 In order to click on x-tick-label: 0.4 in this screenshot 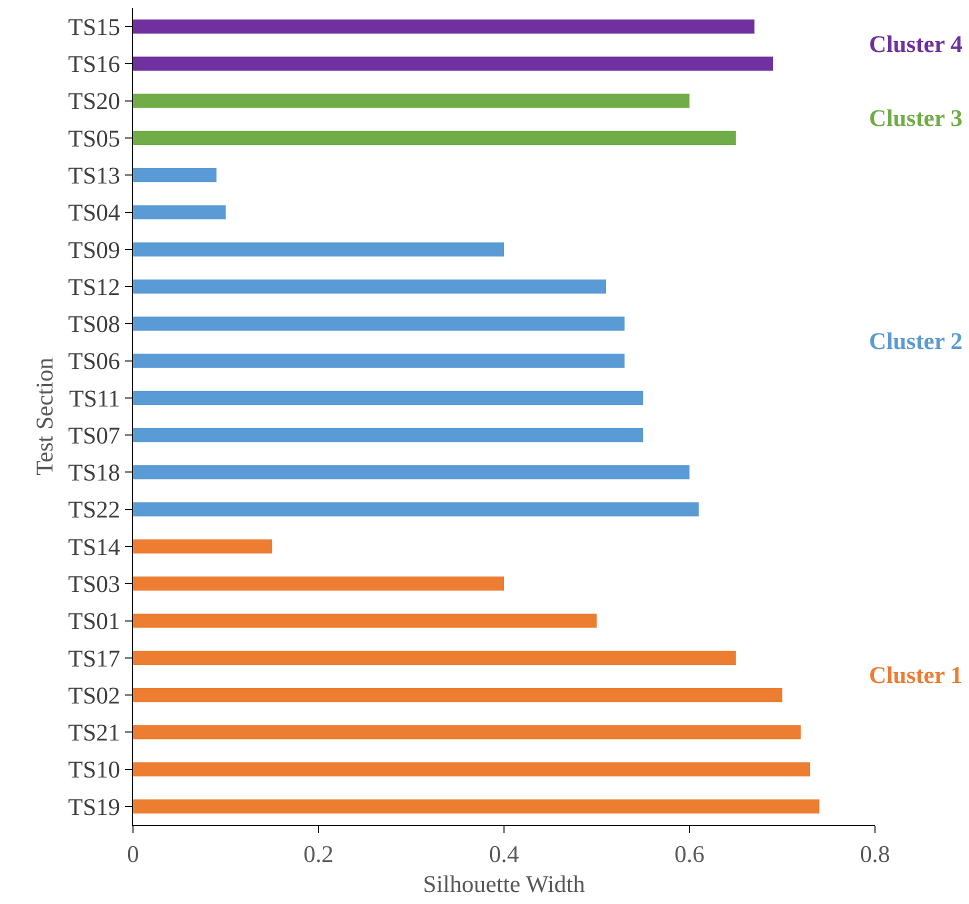, I will do `click(504, 855)`.